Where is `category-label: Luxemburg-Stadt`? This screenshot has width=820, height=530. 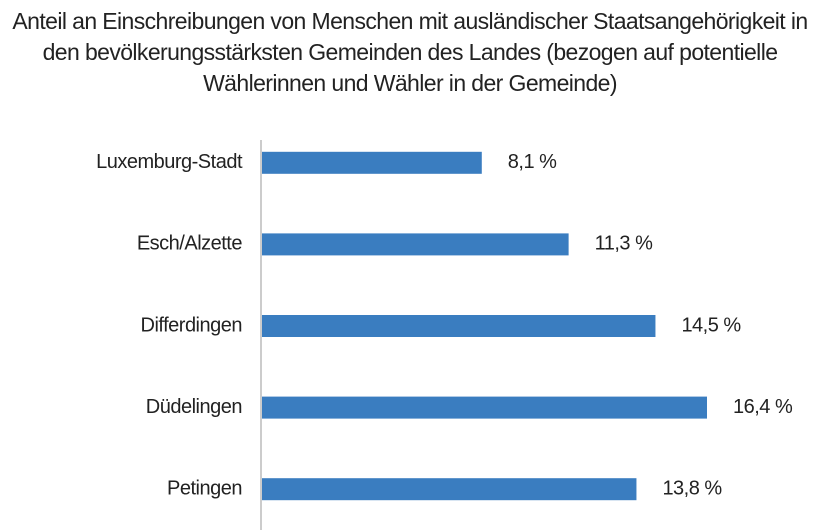 category-label: Luxemburg-Stadt is located at coordinates (169, 162).